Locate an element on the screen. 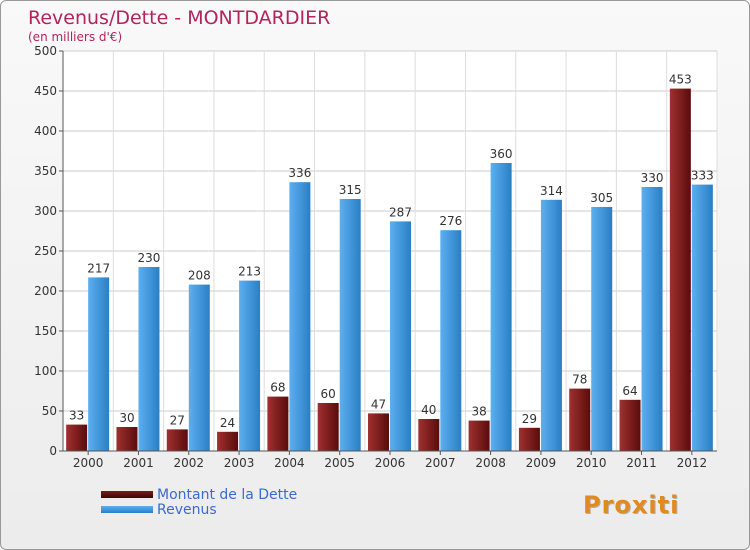 The height and width of the screenshot is (550, 750). bar-label-revenus-2008: 360 is located at coordinates (501, 154).